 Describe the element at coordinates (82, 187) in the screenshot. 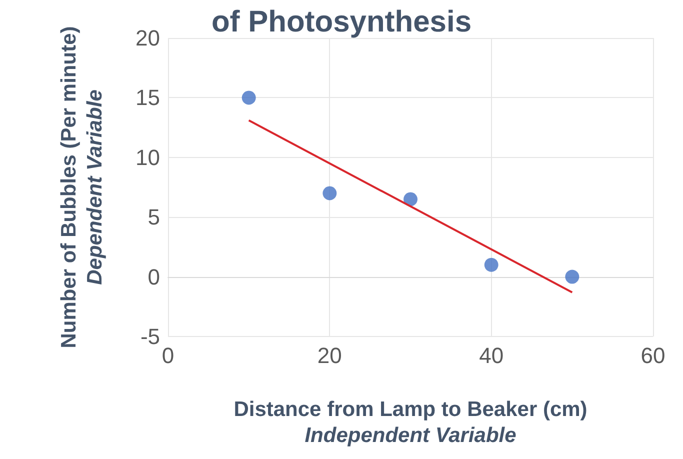

I see `y-axis-title: Number of Bubbles (Per minute) Dependent Variable` at that location.